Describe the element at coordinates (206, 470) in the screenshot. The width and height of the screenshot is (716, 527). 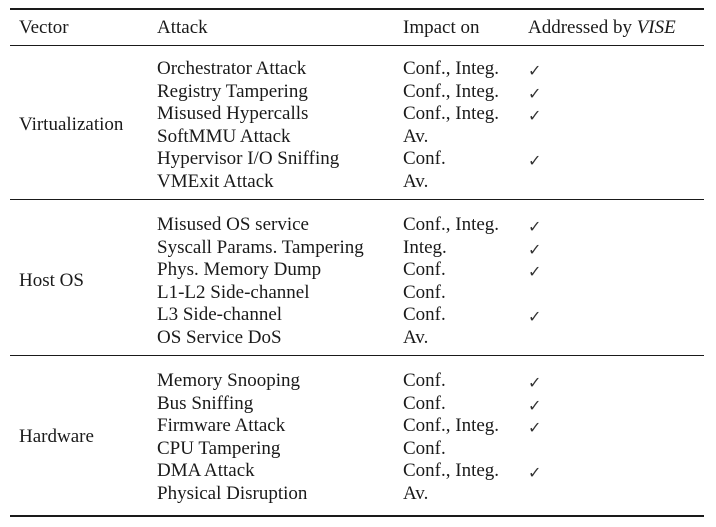
I see `attack-name: DMA Attack` at that location.